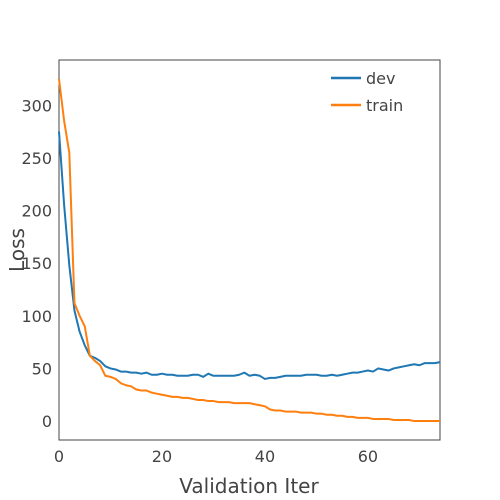 This screenshot has width=500, height=500. I want to click on y-tick-label: 200, so click(36, 211).